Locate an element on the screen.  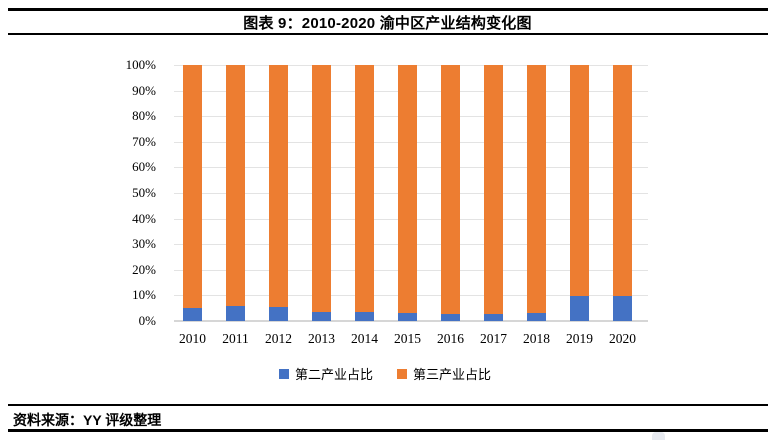
footer-divider is located at coordinates (388, 405).